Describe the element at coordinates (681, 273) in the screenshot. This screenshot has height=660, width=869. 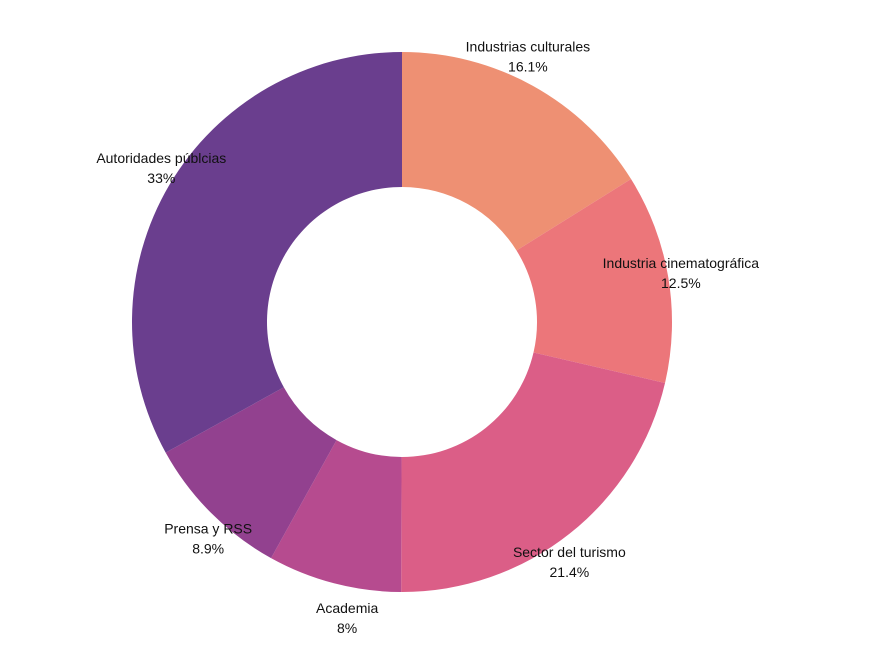
I see `slice-label-industria-cinematografica: Industria cinematográfica 12.5%` at that location.